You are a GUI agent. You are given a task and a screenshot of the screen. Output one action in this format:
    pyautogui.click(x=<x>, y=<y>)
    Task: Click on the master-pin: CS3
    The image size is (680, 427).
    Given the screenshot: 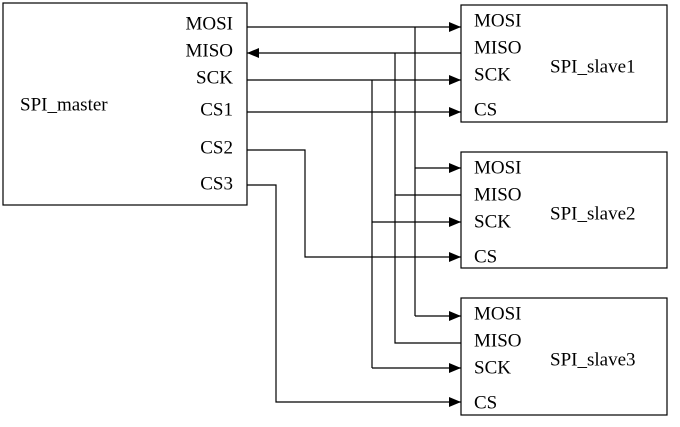 What is the action you would take?
    pyautogui.click(x=216, y=183)
    